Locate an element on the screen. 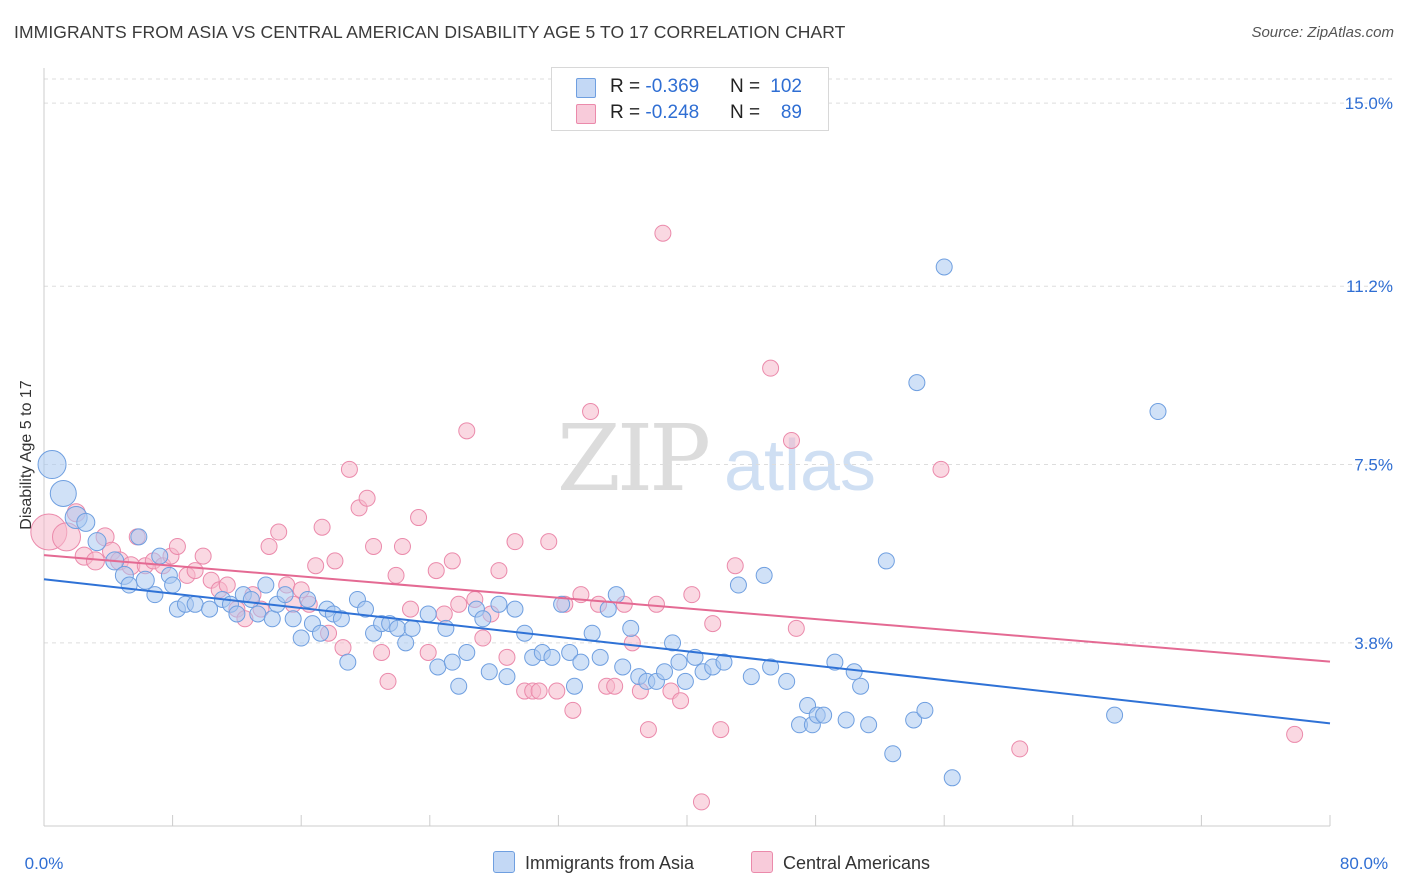 This screenshot has height=892, width=1406. y-tick-label: 15.0% is located at coordinates (1369, 103).